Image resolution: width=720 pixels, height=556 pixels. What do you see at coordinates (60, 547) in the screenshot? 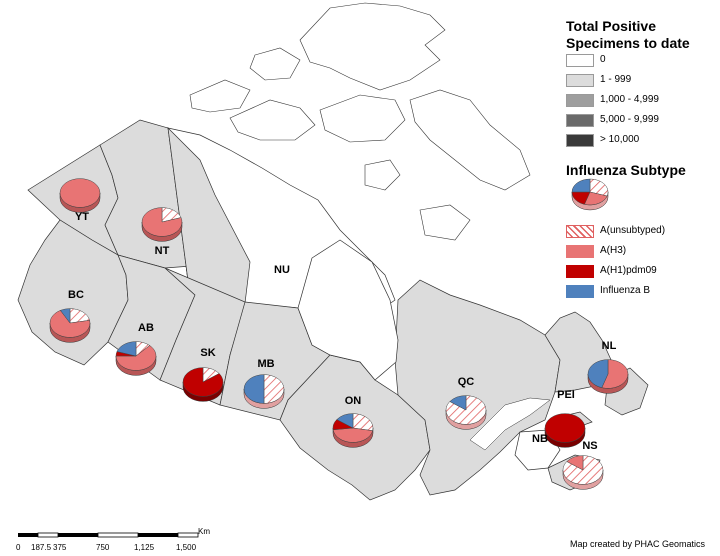
I see `scale-tick-label: 375` at bounding box center [60, 547].